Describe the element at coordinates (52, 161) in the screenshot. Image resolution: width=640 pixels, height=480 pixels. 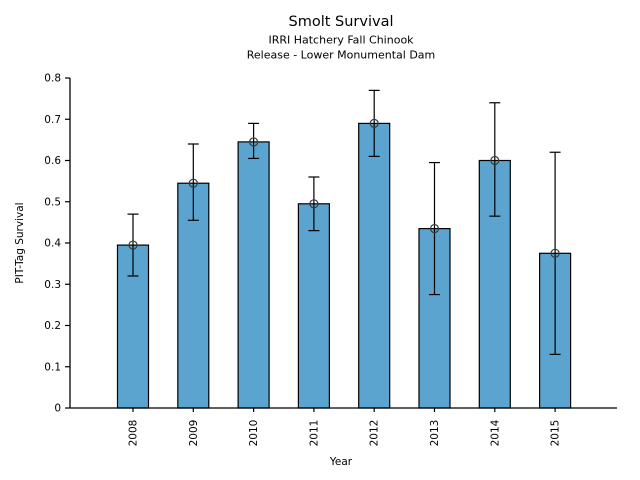
I see `y-tick-label-0.6: 0.6` at that location.